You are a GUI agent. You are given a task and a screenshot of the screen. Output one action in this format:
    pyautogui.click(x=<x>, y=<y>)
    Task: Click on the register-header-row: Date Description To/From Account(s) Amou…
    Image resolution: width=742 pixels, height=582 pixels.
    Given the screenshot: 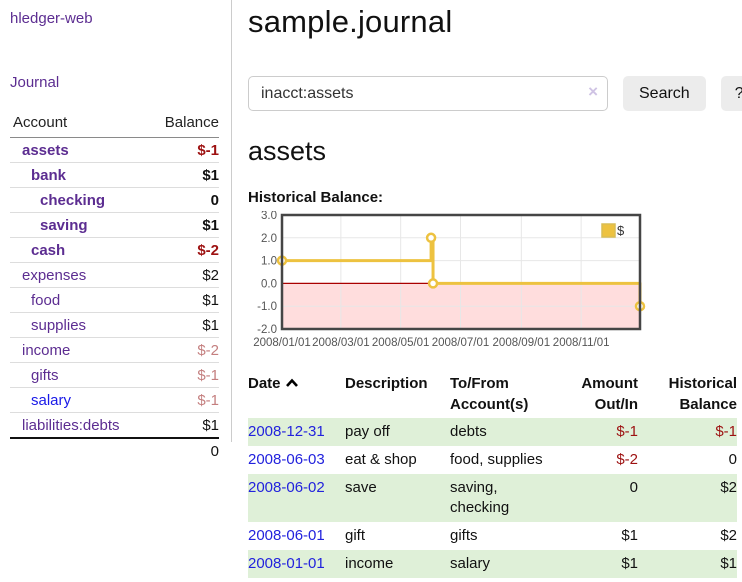 What is the action you would take?
    pyautogui.click(x=492, y=394)
    